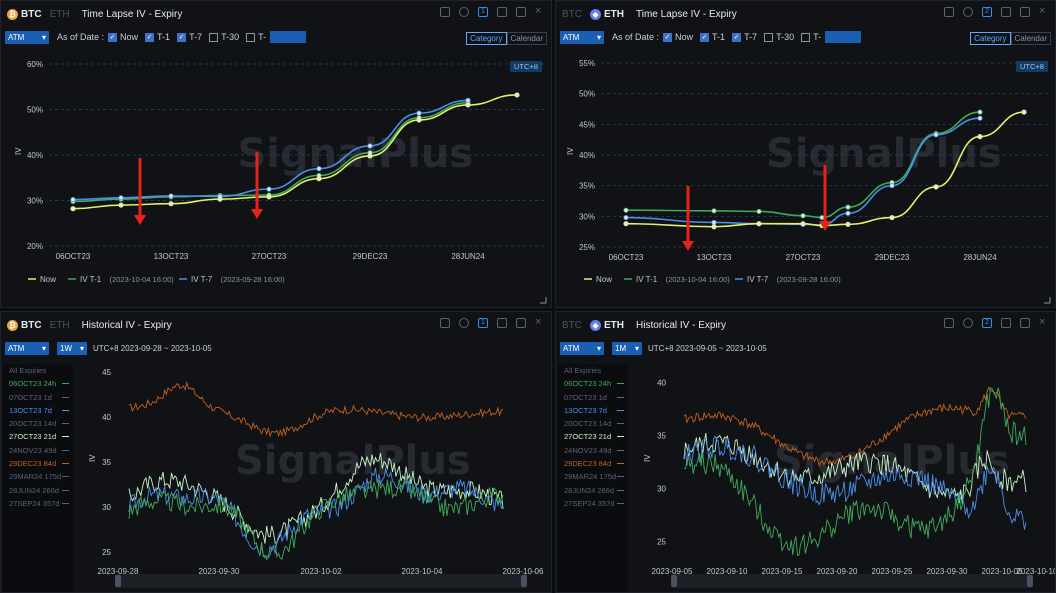 Image resolution: width=1056 pixels, height=593 pixels. I want to click on x-tick-label: 29DEC23, so click(892, 257).